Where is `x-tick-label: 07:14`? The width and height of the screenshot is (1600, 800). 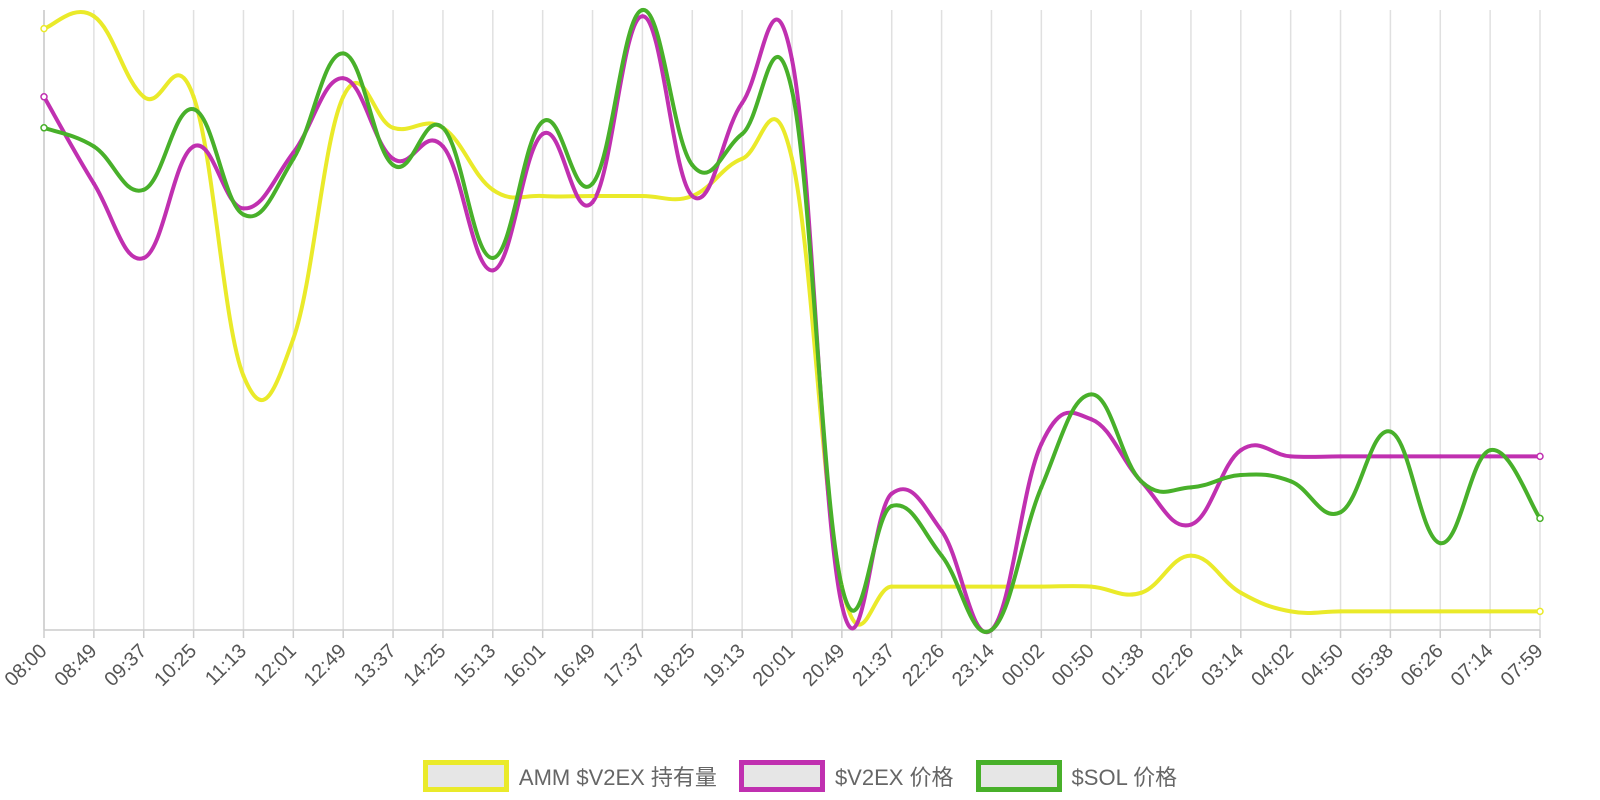 x-tick-label: 07:14 is located at coordinates (1472, 665).